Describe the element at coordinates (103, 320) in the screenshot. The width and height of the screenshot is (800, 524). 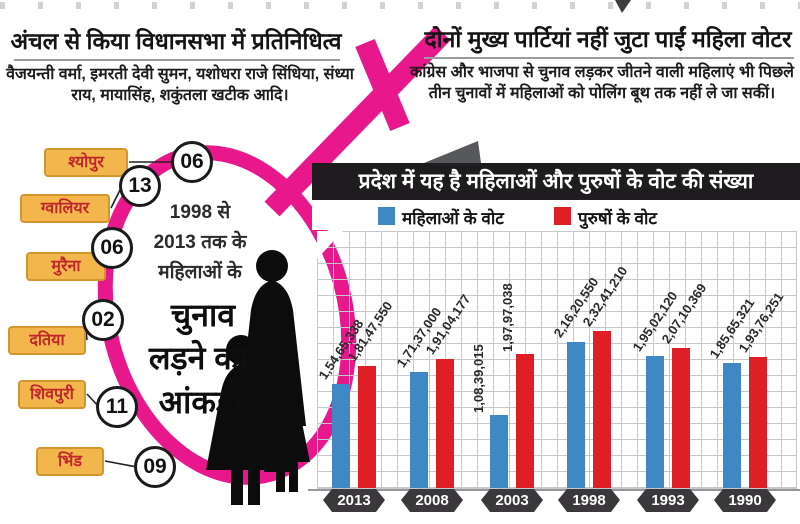
I see `district-count-circle: 02` at that location.